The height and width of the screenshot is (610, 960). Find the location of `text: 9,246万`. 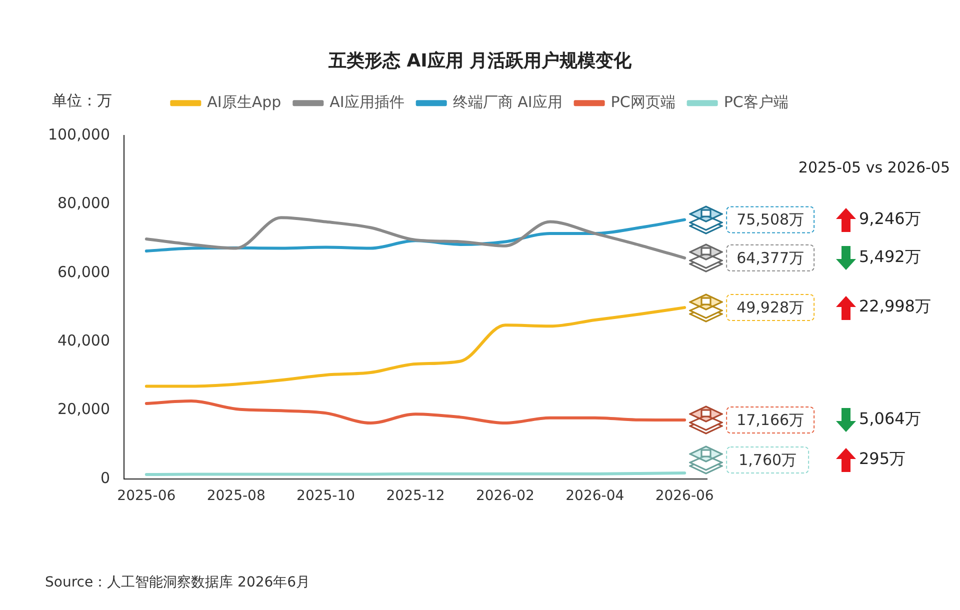

text: 9,246万 is located at coordinates (890, 218).